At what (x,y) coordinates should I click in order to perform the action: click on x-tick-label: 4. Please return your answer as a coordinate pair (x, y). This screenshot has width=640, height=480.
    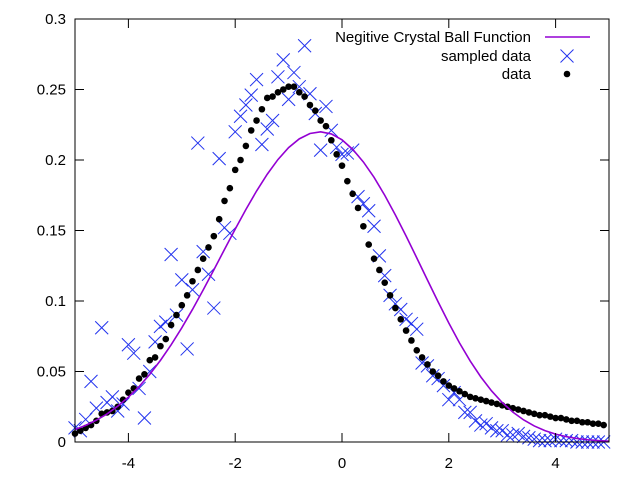
    Looking at the image, I should click on (555, 463).